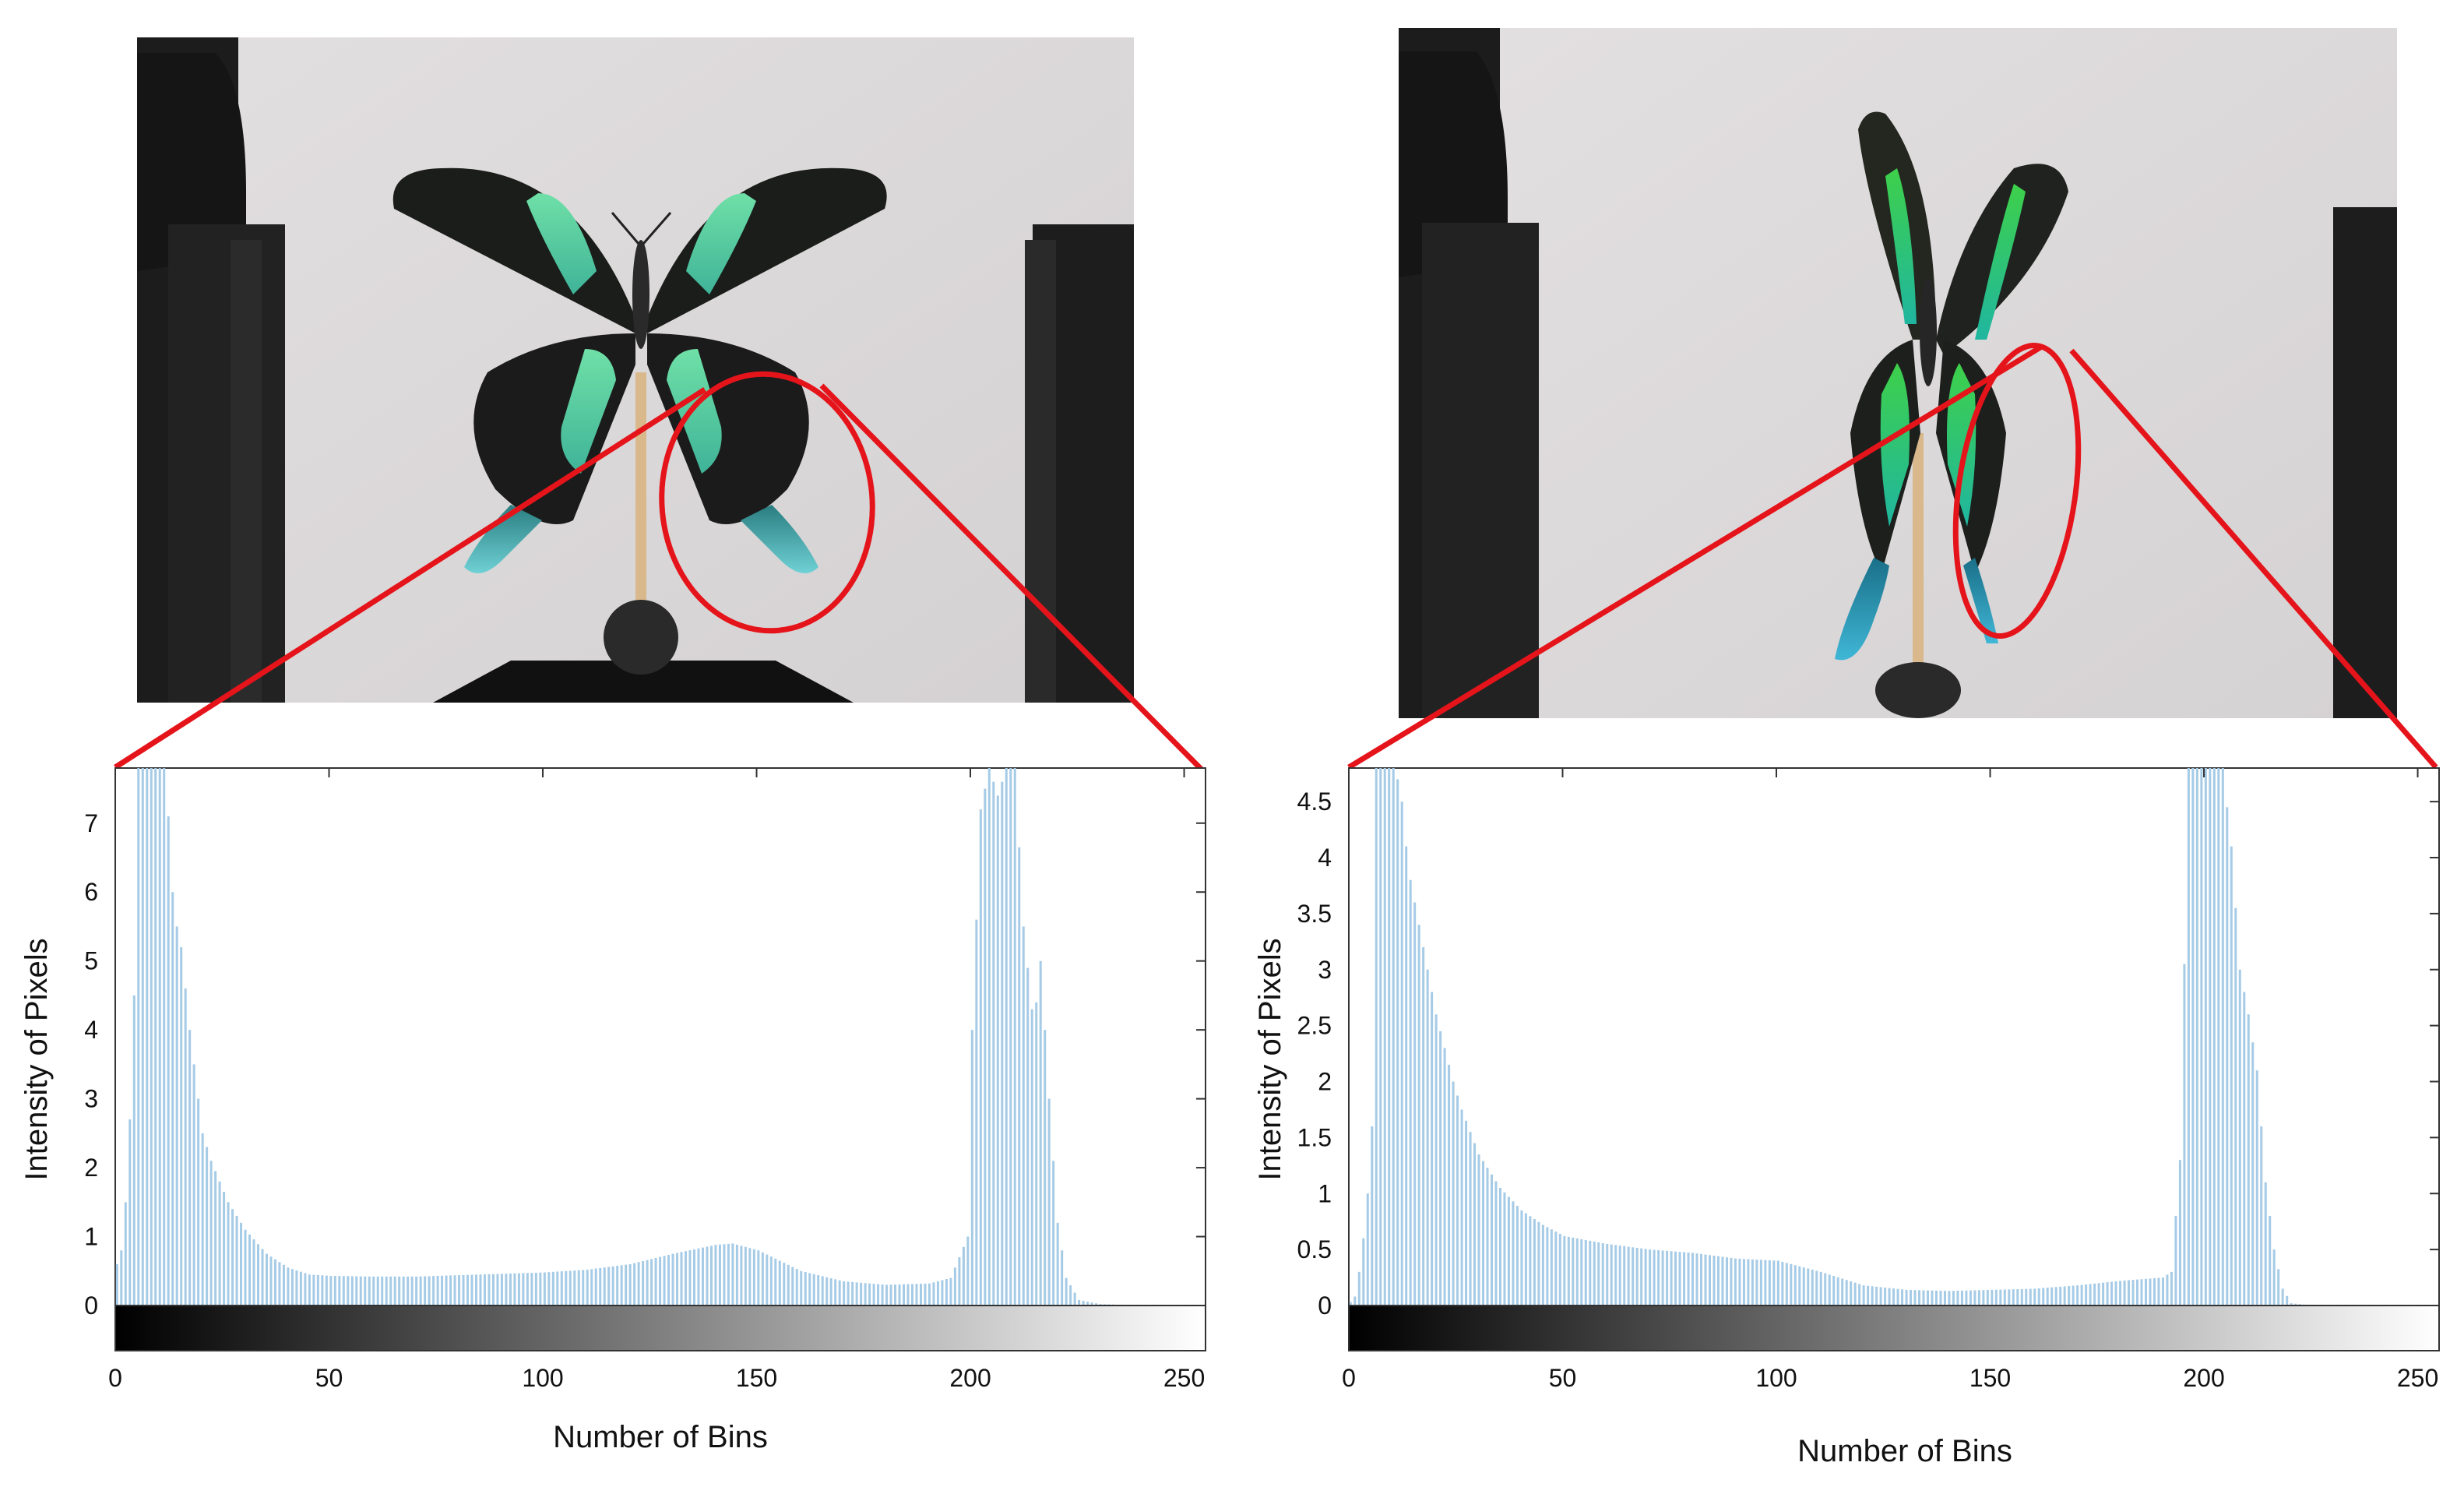  I want to click on y-axis-label-left: Intensity of Pixels, so click(36, 1059).